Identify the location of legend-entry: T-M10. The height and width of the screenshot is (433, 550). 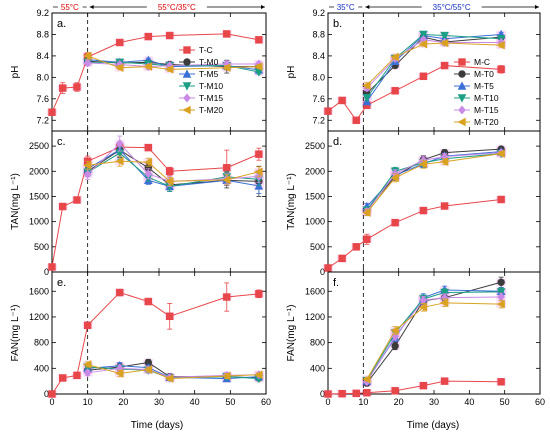
(211, 86).